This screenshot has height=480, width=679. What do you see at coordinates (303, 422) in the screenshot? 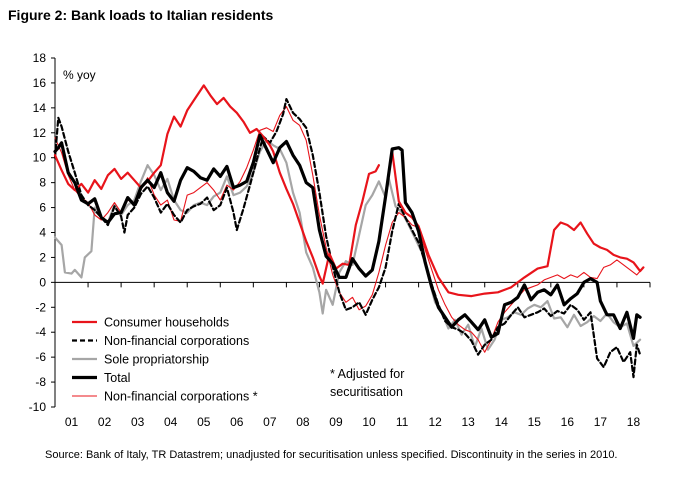
I see `x-tick-label: 08` at bounding box center [303, 422].